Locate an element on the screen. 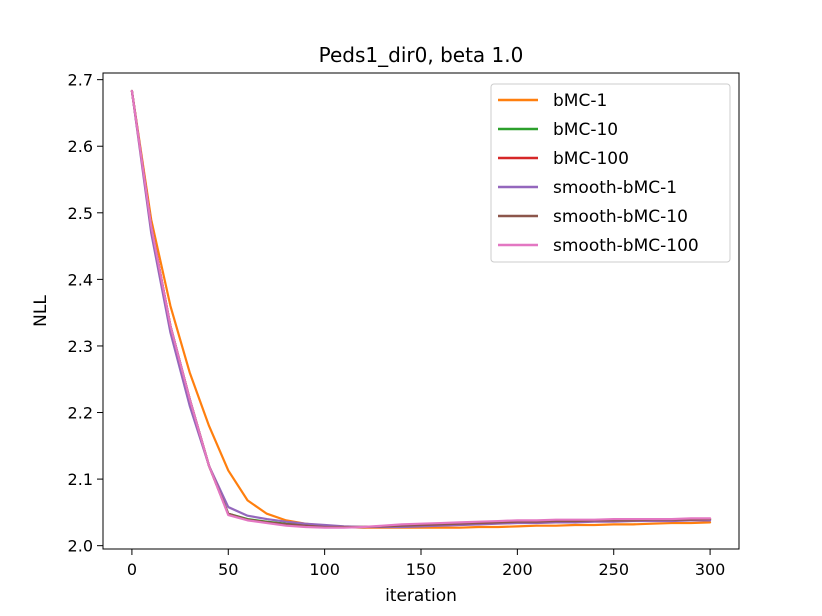 This screenshot has width=822, height=616. legend-box is located at coordinates (610, 173).